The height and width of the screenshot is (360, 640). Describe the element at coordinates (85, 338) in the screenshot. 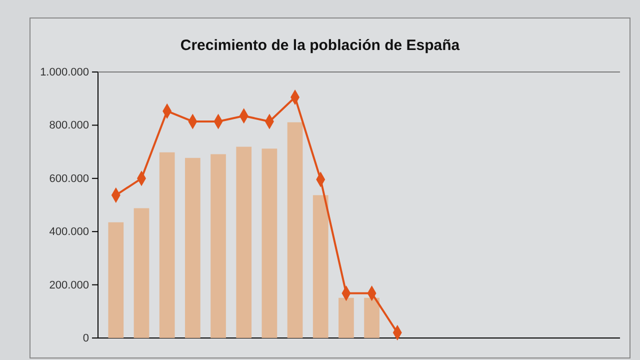

I see `y-tick-label: 0` at that location.